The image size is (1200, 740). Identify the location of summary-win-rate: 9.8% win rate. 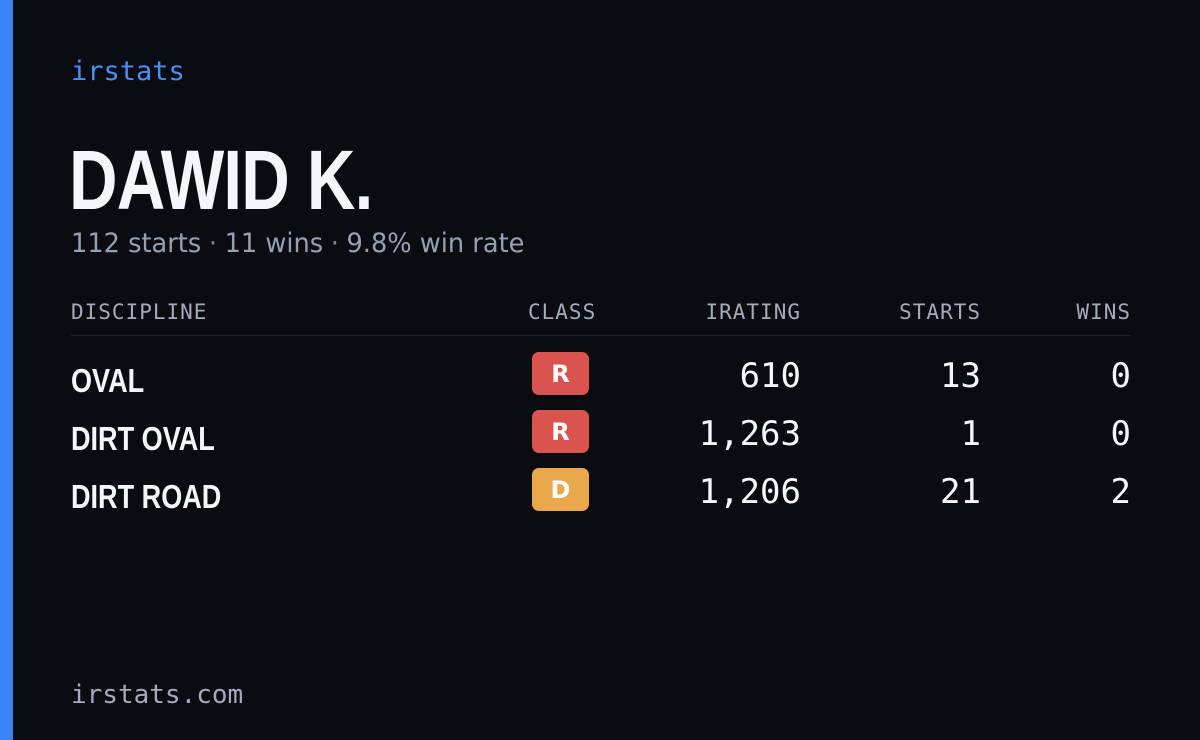
(435, 243).